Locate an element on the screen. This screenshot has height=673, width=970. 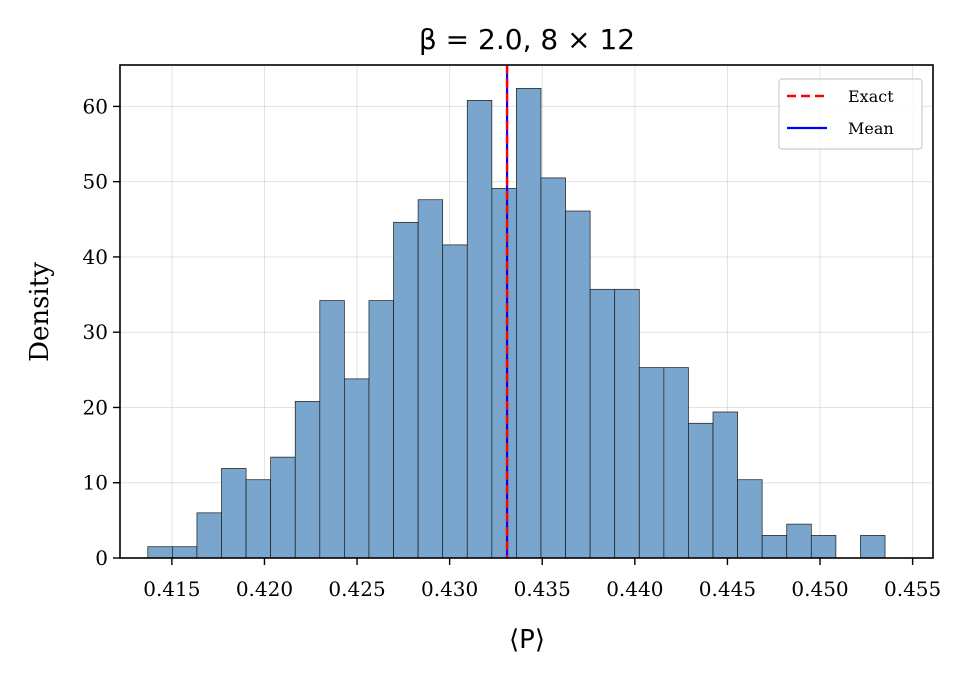
legend-mean-label: Mean is located at coordinates (871, 128).